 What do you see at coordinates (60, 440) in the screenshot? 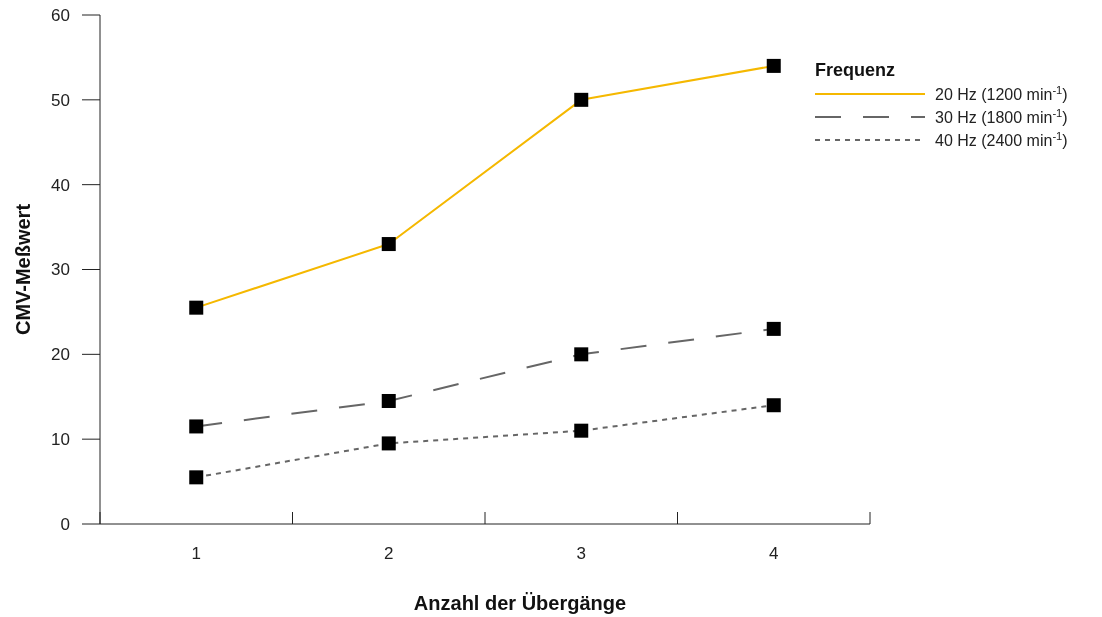
I see `y-tick-label: 10` at bounding box center [60, 440].